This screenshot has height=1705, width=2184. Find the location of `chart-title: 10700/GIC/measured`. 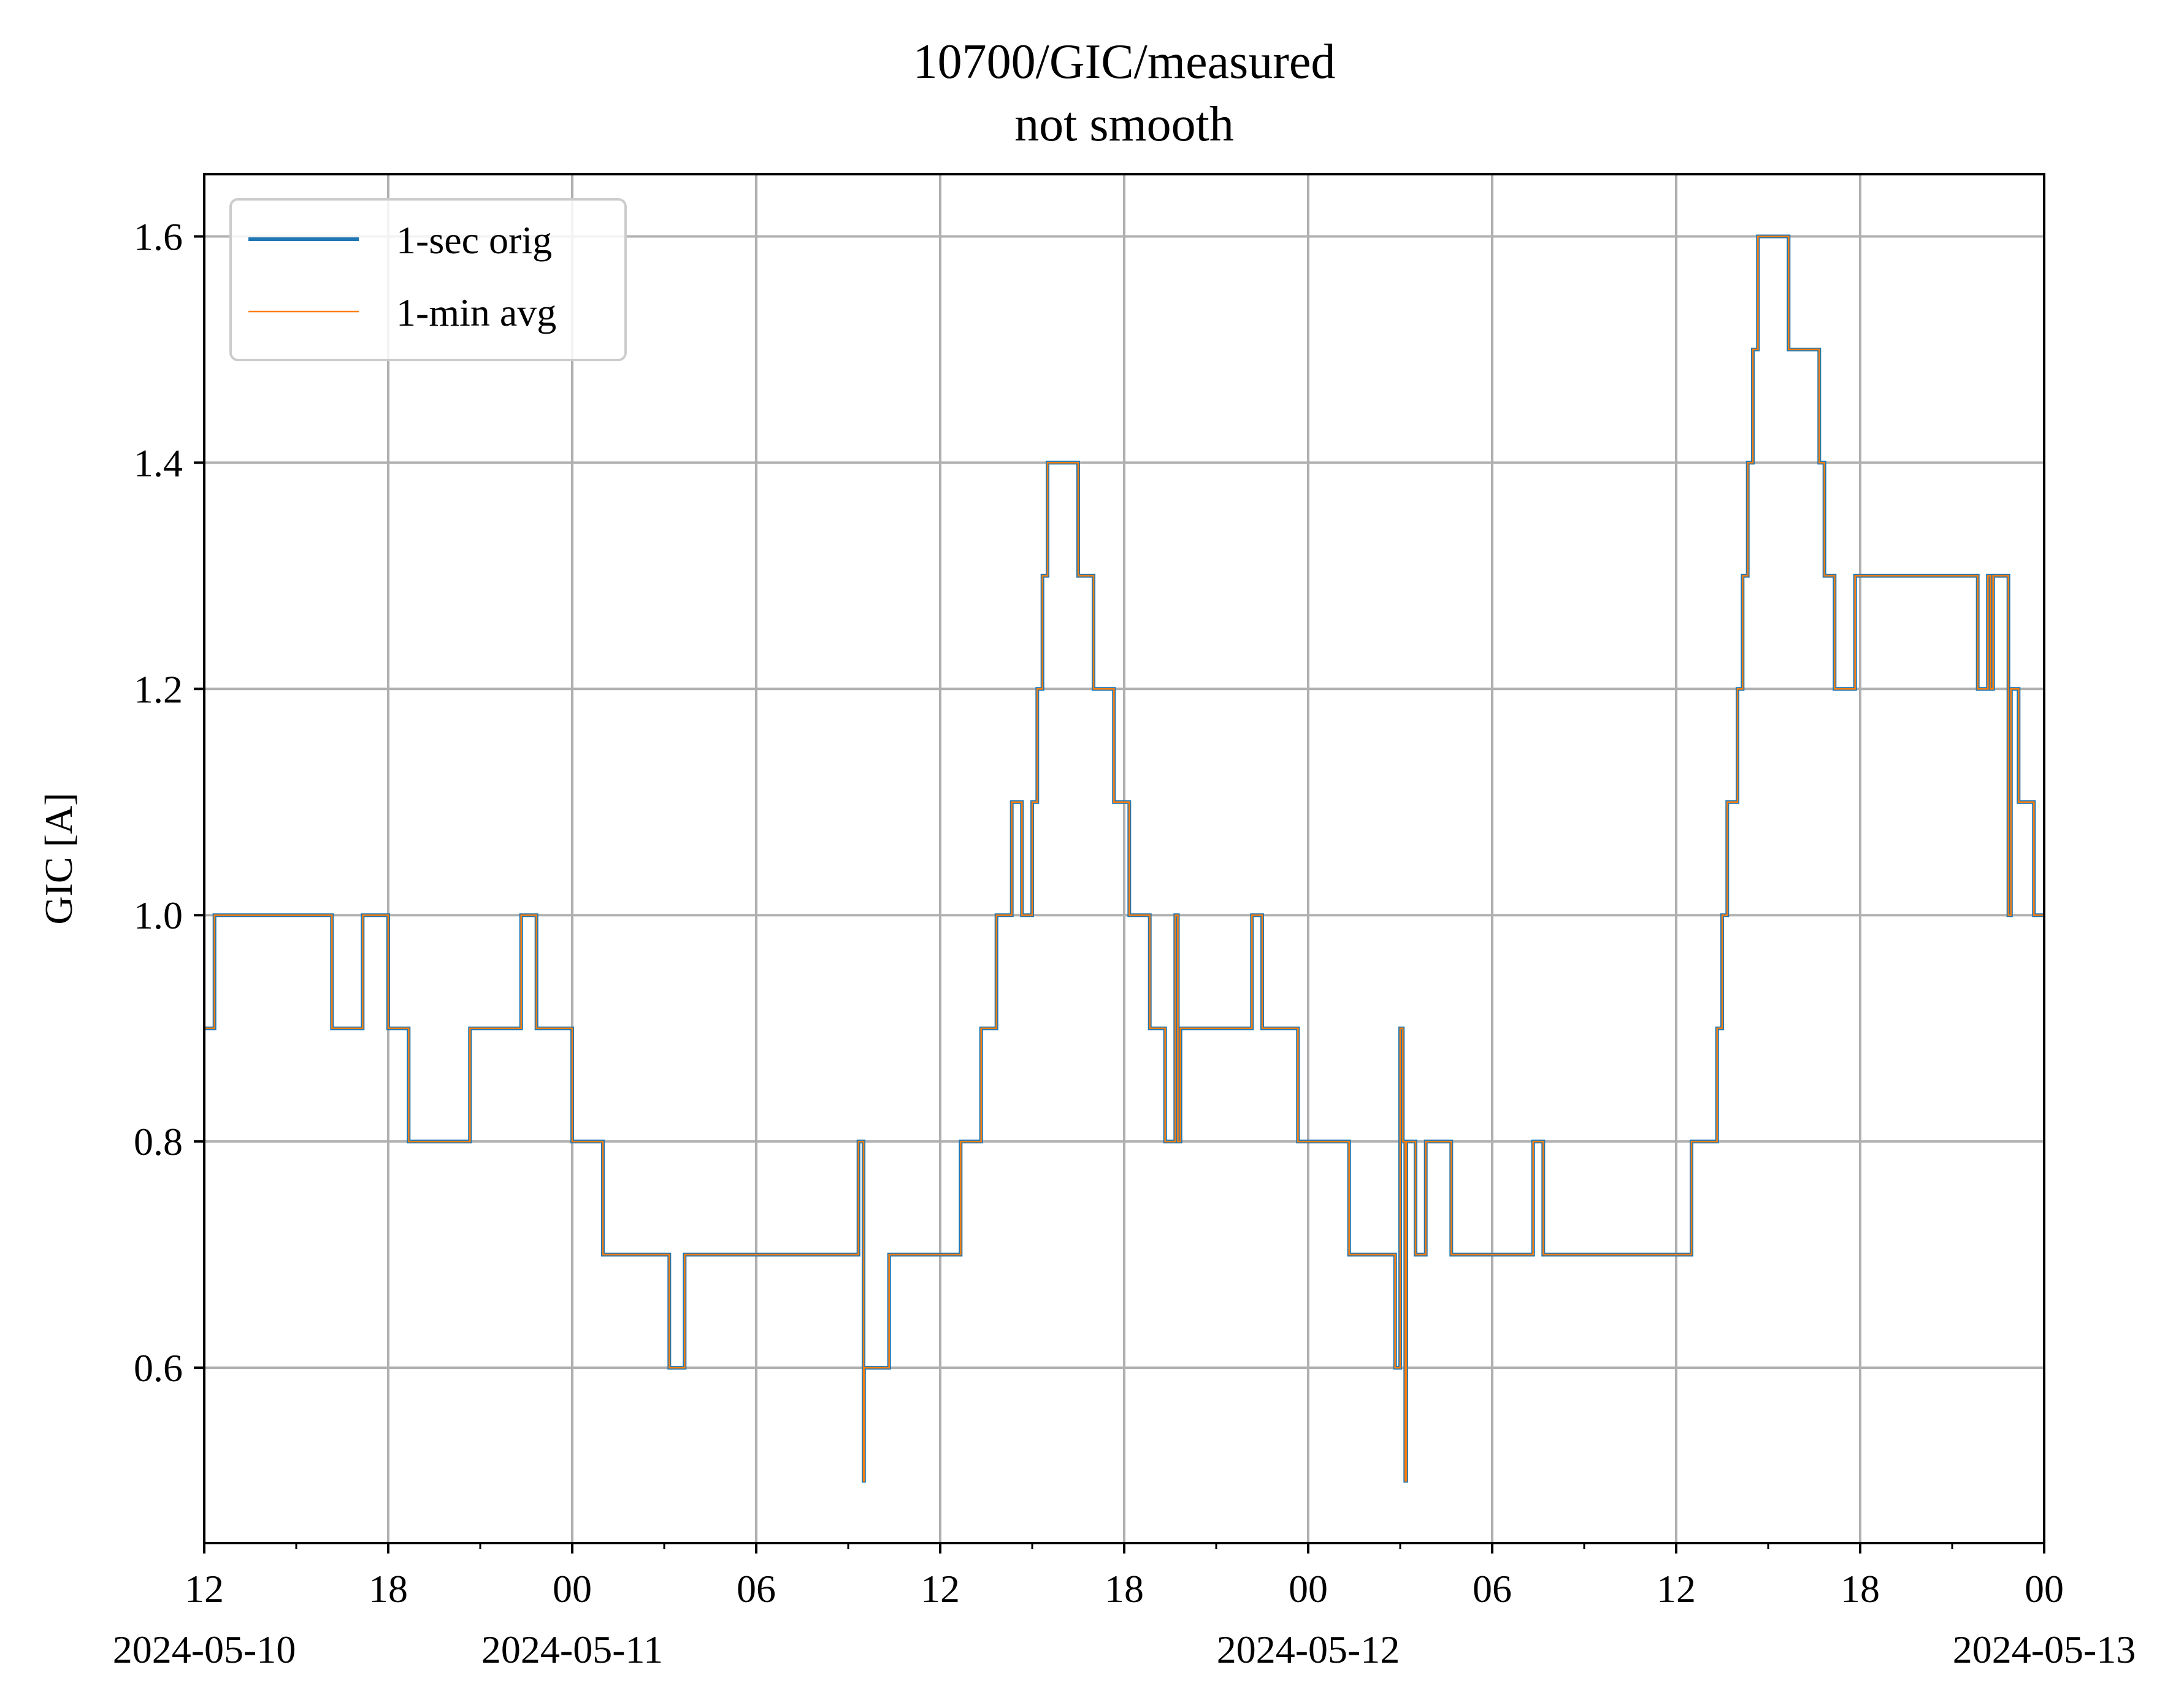

chart-title: 10700/GIC/measured is located at coordinates (1124, 62).